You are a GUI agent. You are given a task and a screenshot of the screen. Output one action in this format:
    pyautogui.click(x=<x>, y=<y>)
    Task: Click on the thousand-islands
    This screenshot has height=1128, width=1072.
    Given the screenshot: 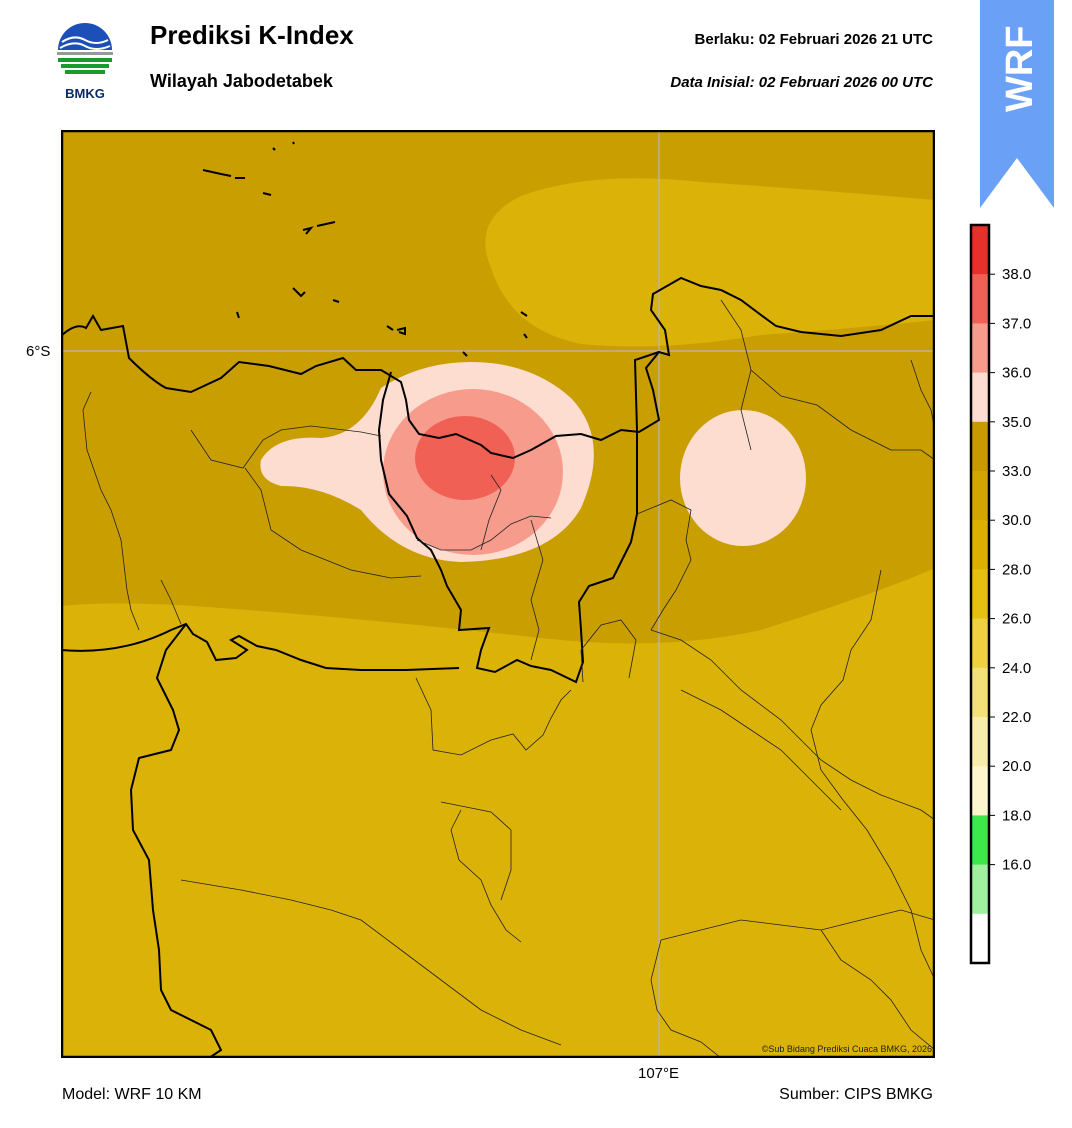 What is the action you would take?
    pyautogui.click(x=365, y=249)
    